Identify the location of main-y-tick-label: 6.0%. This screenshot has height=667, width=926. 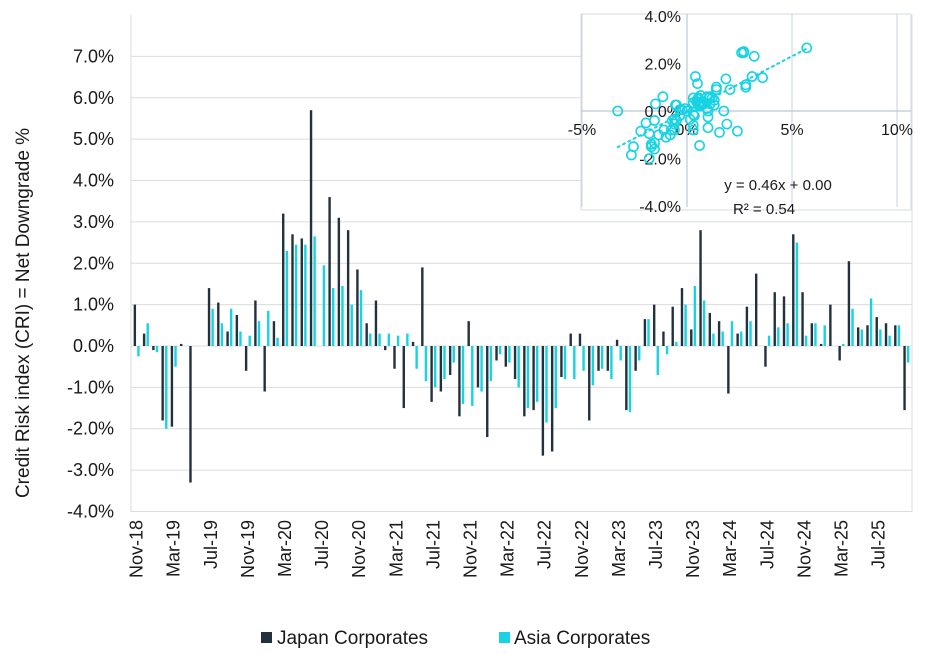
(93, 98).